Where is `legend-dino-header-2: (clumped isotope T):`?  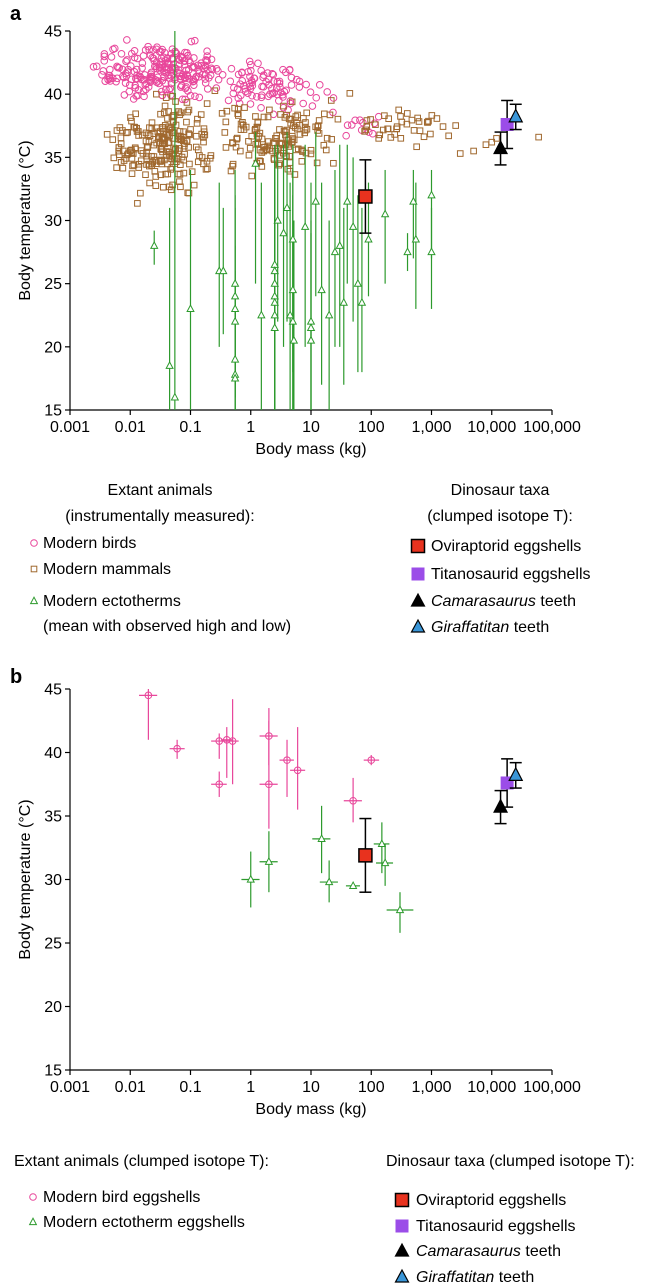 legend-dino-header-2: (clumped isotope T): is located at coordinates (500, 516).